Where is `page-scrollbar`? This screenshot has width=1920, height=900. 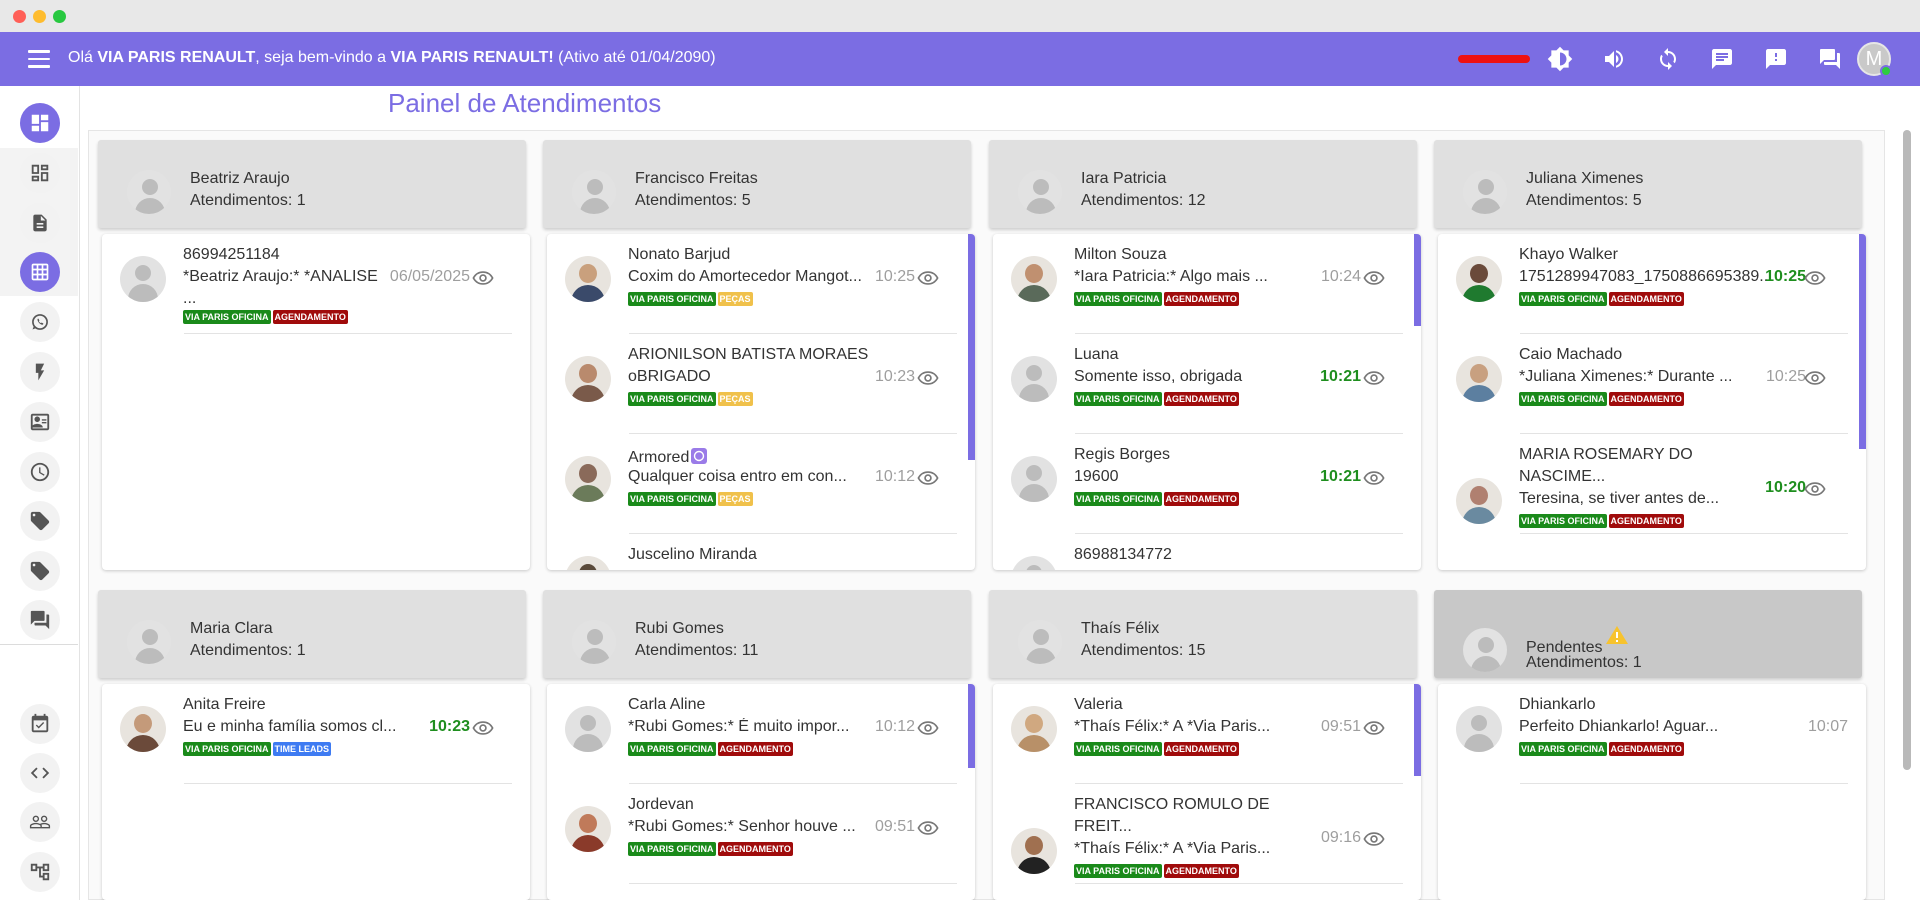 page-scrollbar is located at coordinates (1907, 450).